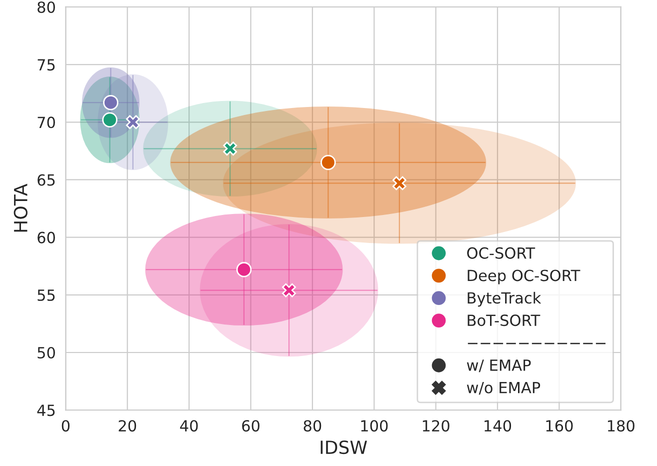  Describe the element at coordinates (46, 7) in the screenshot. I see `y-tick-label: 80` at that location.